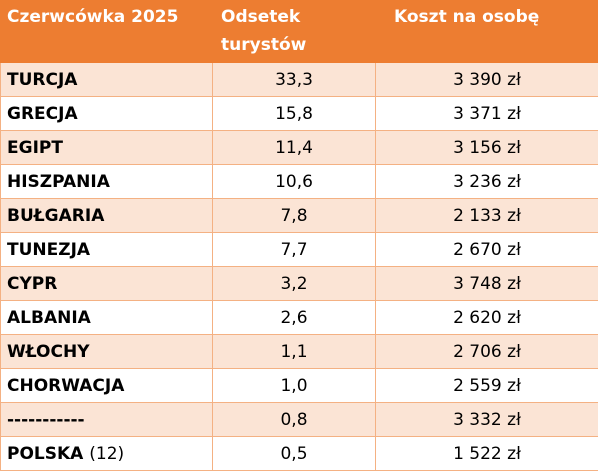 Image resolution: width=598 pixels, height=471 pixels. I want to click on country-name: WŁOCHY, so click(48, 352).